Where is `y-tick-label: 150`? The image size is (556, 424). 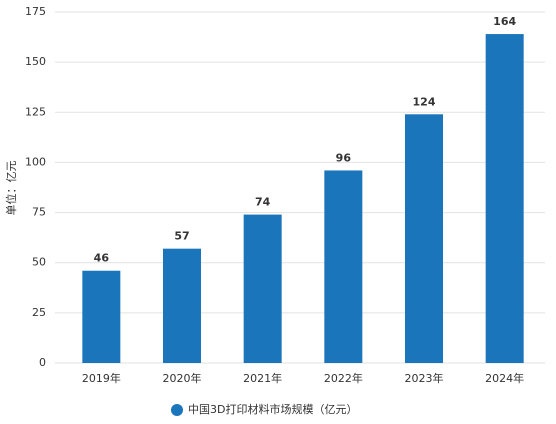
y-tick-label: 150 is located at coordinates (35, 61).